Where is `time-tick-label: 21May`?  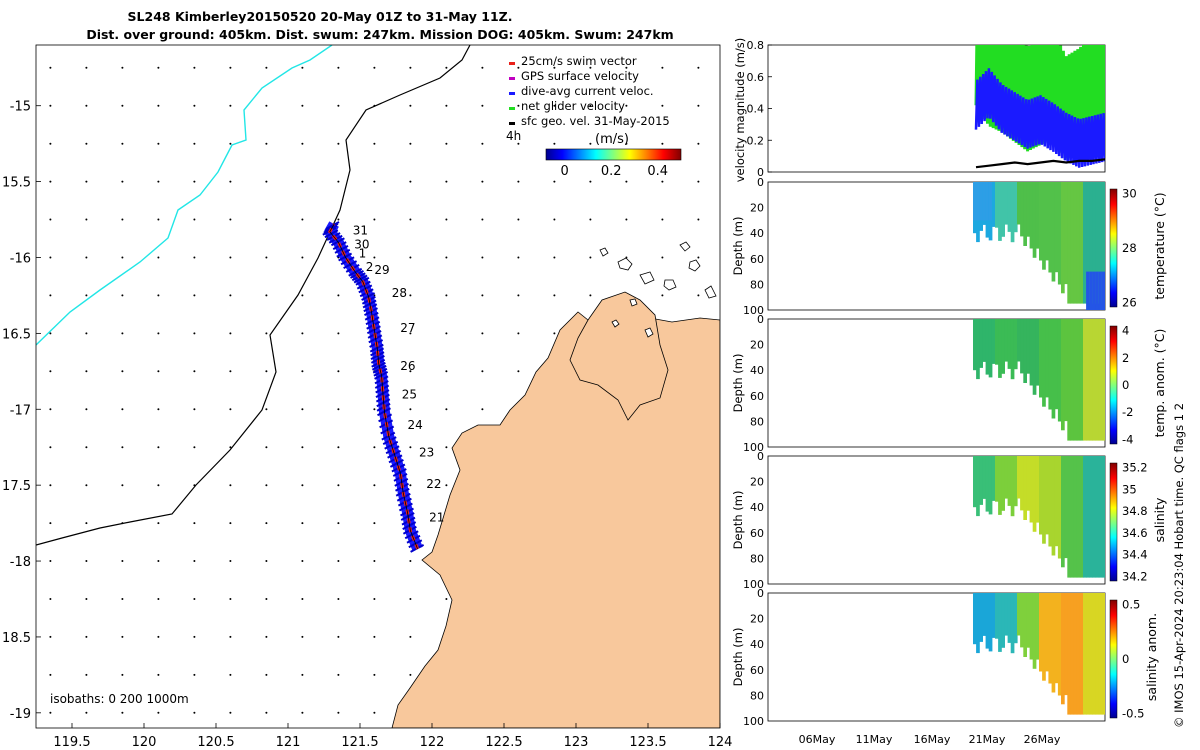
time-tick-label: 21May is located at coordinates (987, 739).